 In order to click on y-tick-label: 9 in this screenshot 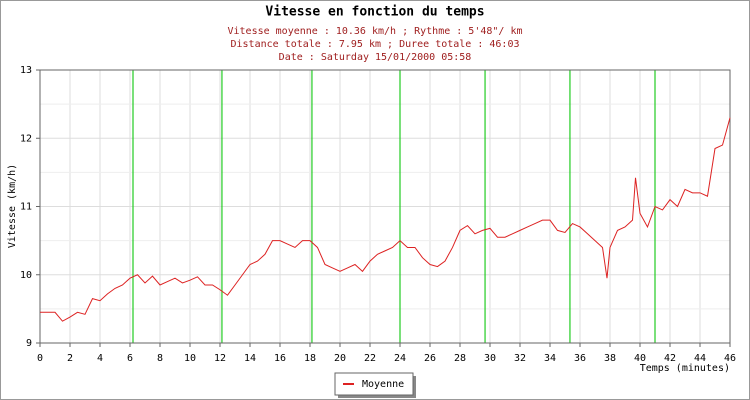, I will do `click(29, 343)`.